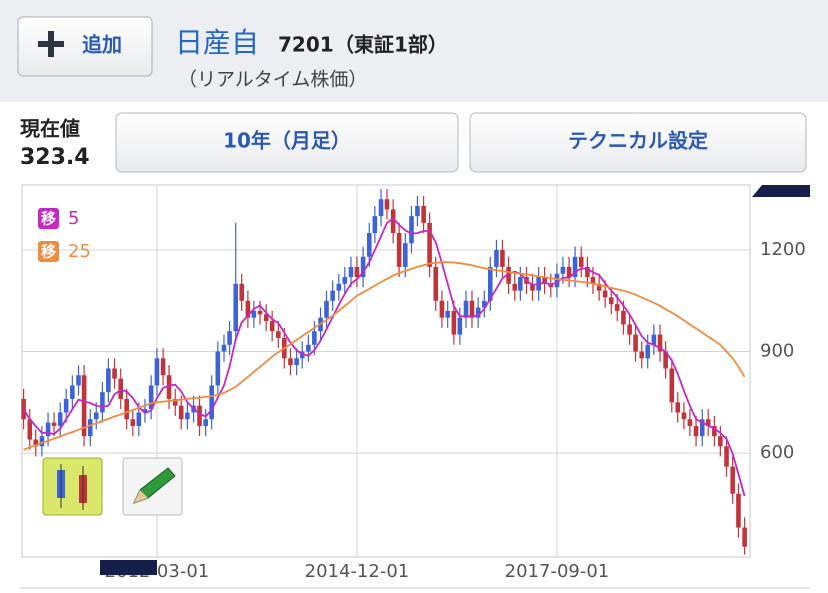  I want to click on add-button: 追加, so click(85, 46).